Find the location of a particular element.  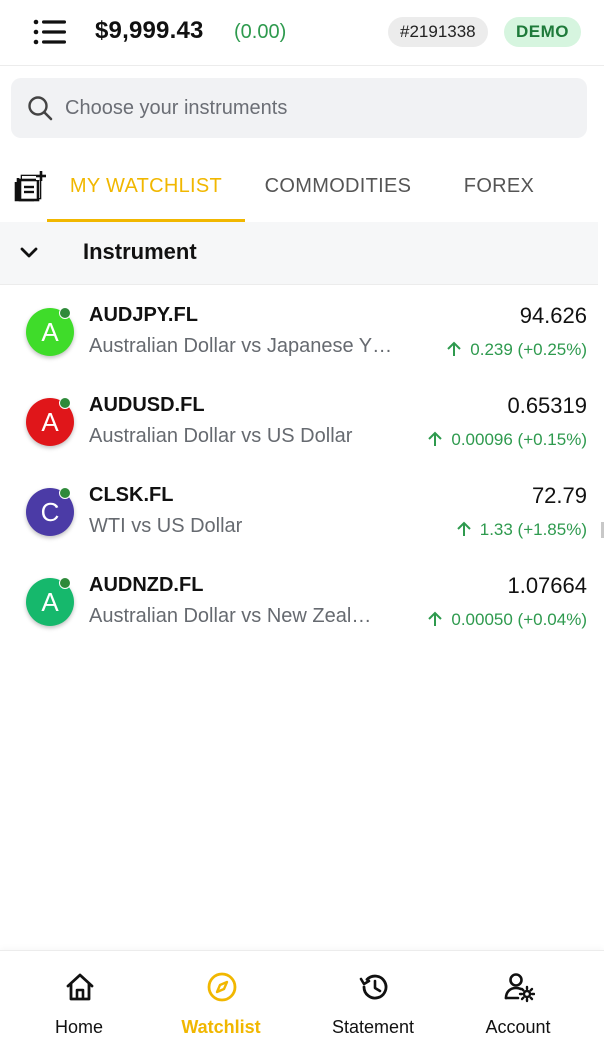

scrollbar is located at coordinates (602, 530).